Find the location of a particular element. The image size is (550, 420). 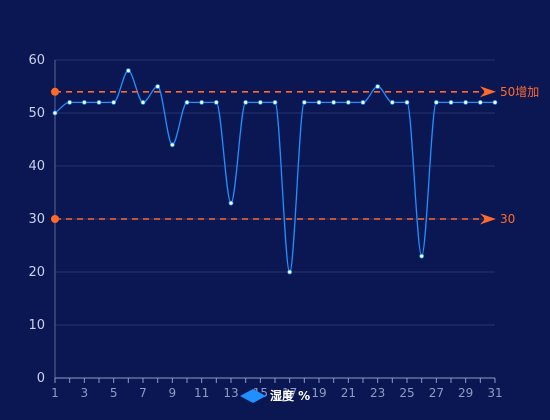

y-tick-label: 0 is located at coordinates (41, 378).